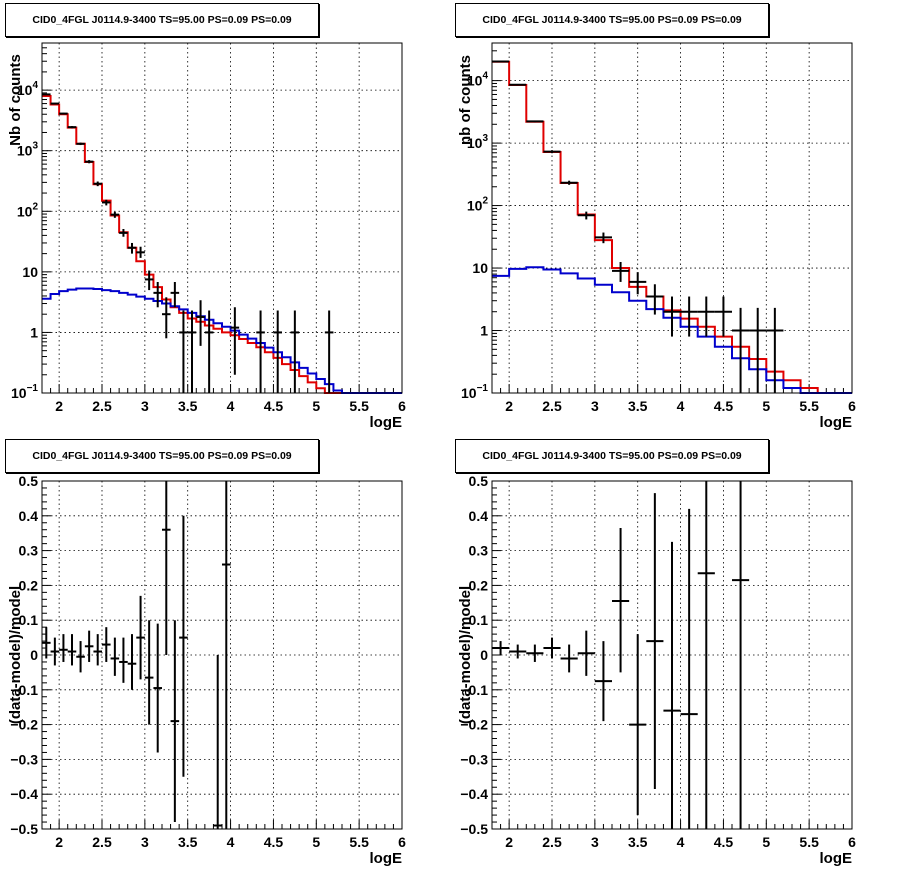 The image size is (898, 875). What do you see at coordinates (28, 89) in the screenshot?
I see `y-tick-label: 10⁴` at bounding box center [28, 89].